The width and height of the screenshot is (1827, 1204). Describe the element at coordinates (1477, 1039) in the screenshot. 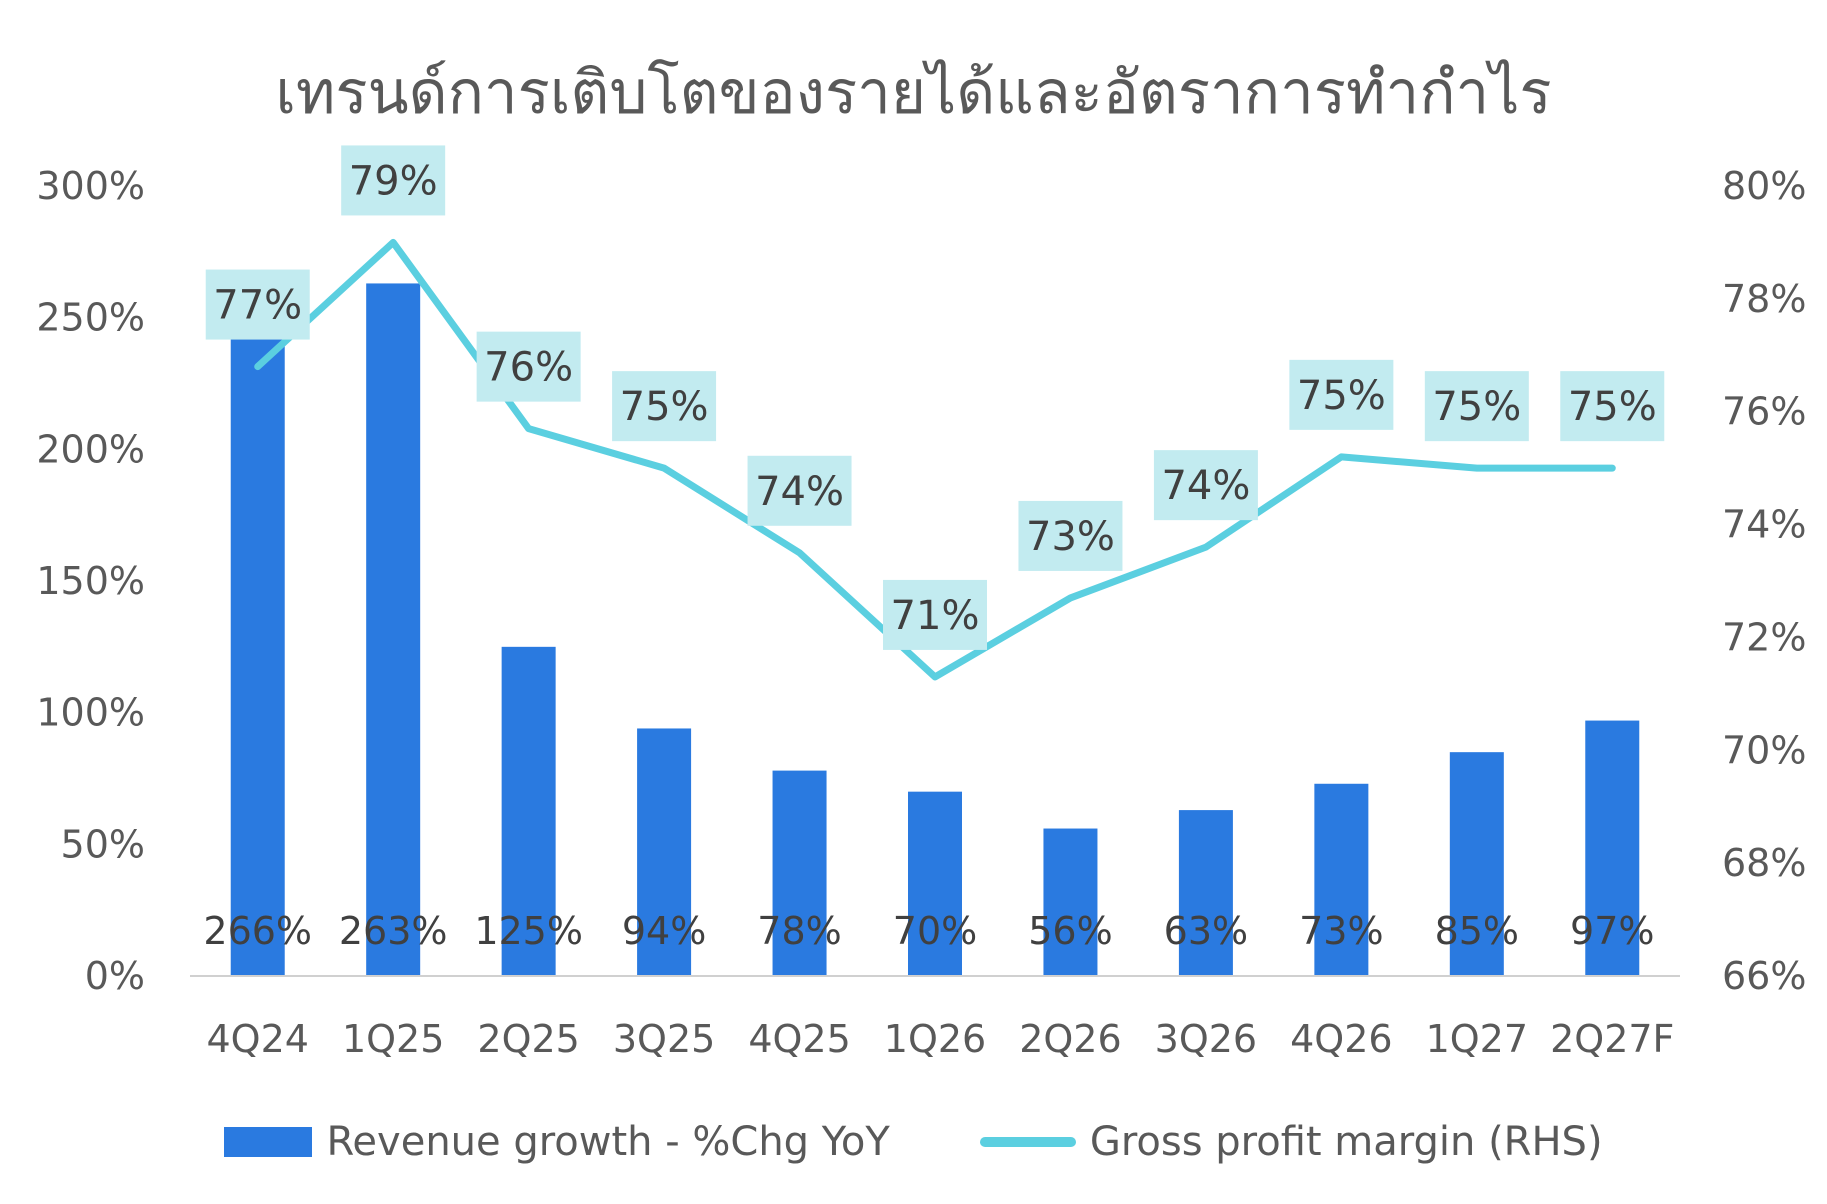

I see `x-tick-label: 1Q27` at that location.